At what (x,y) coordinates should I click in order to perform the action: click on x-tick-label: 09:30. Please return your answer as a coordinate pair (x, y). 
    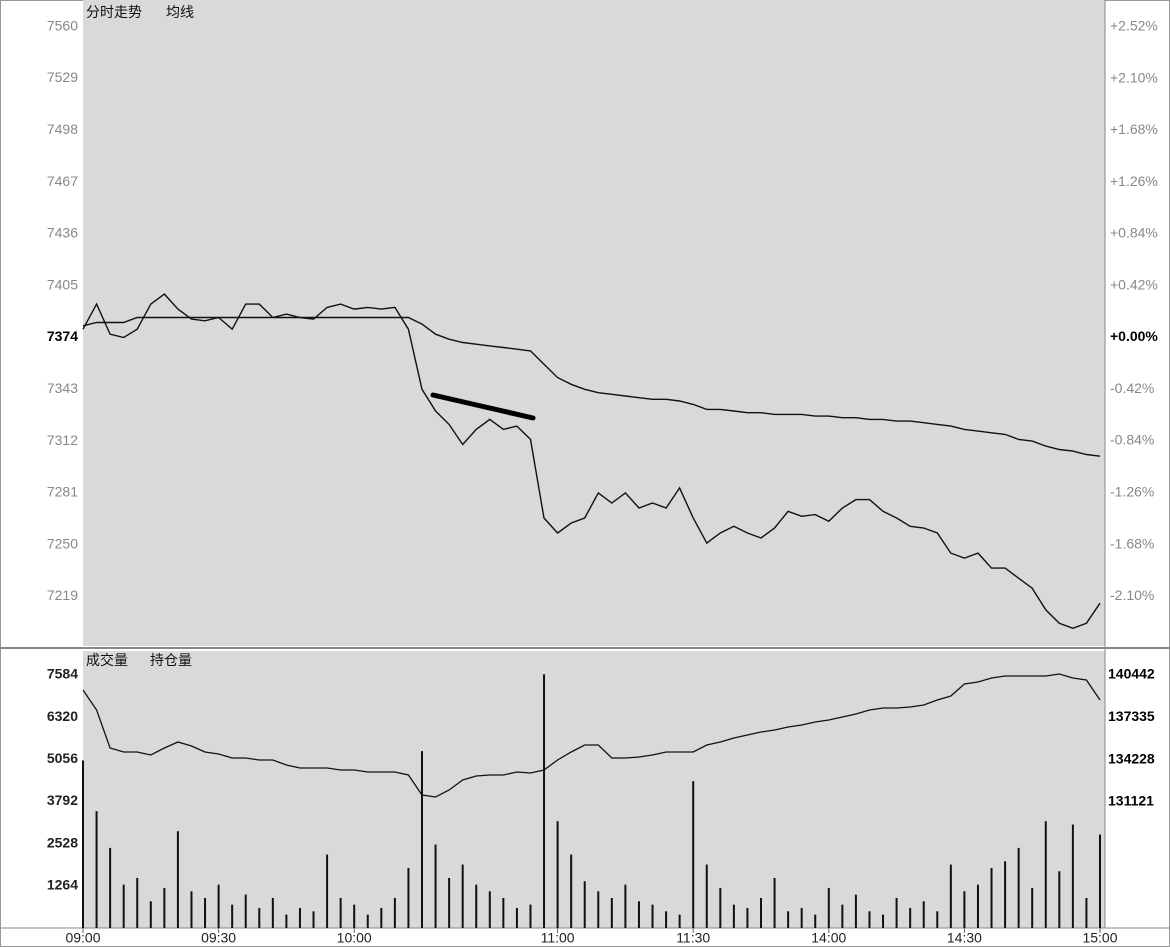
    Looking at the image, I should click on (218, 938).